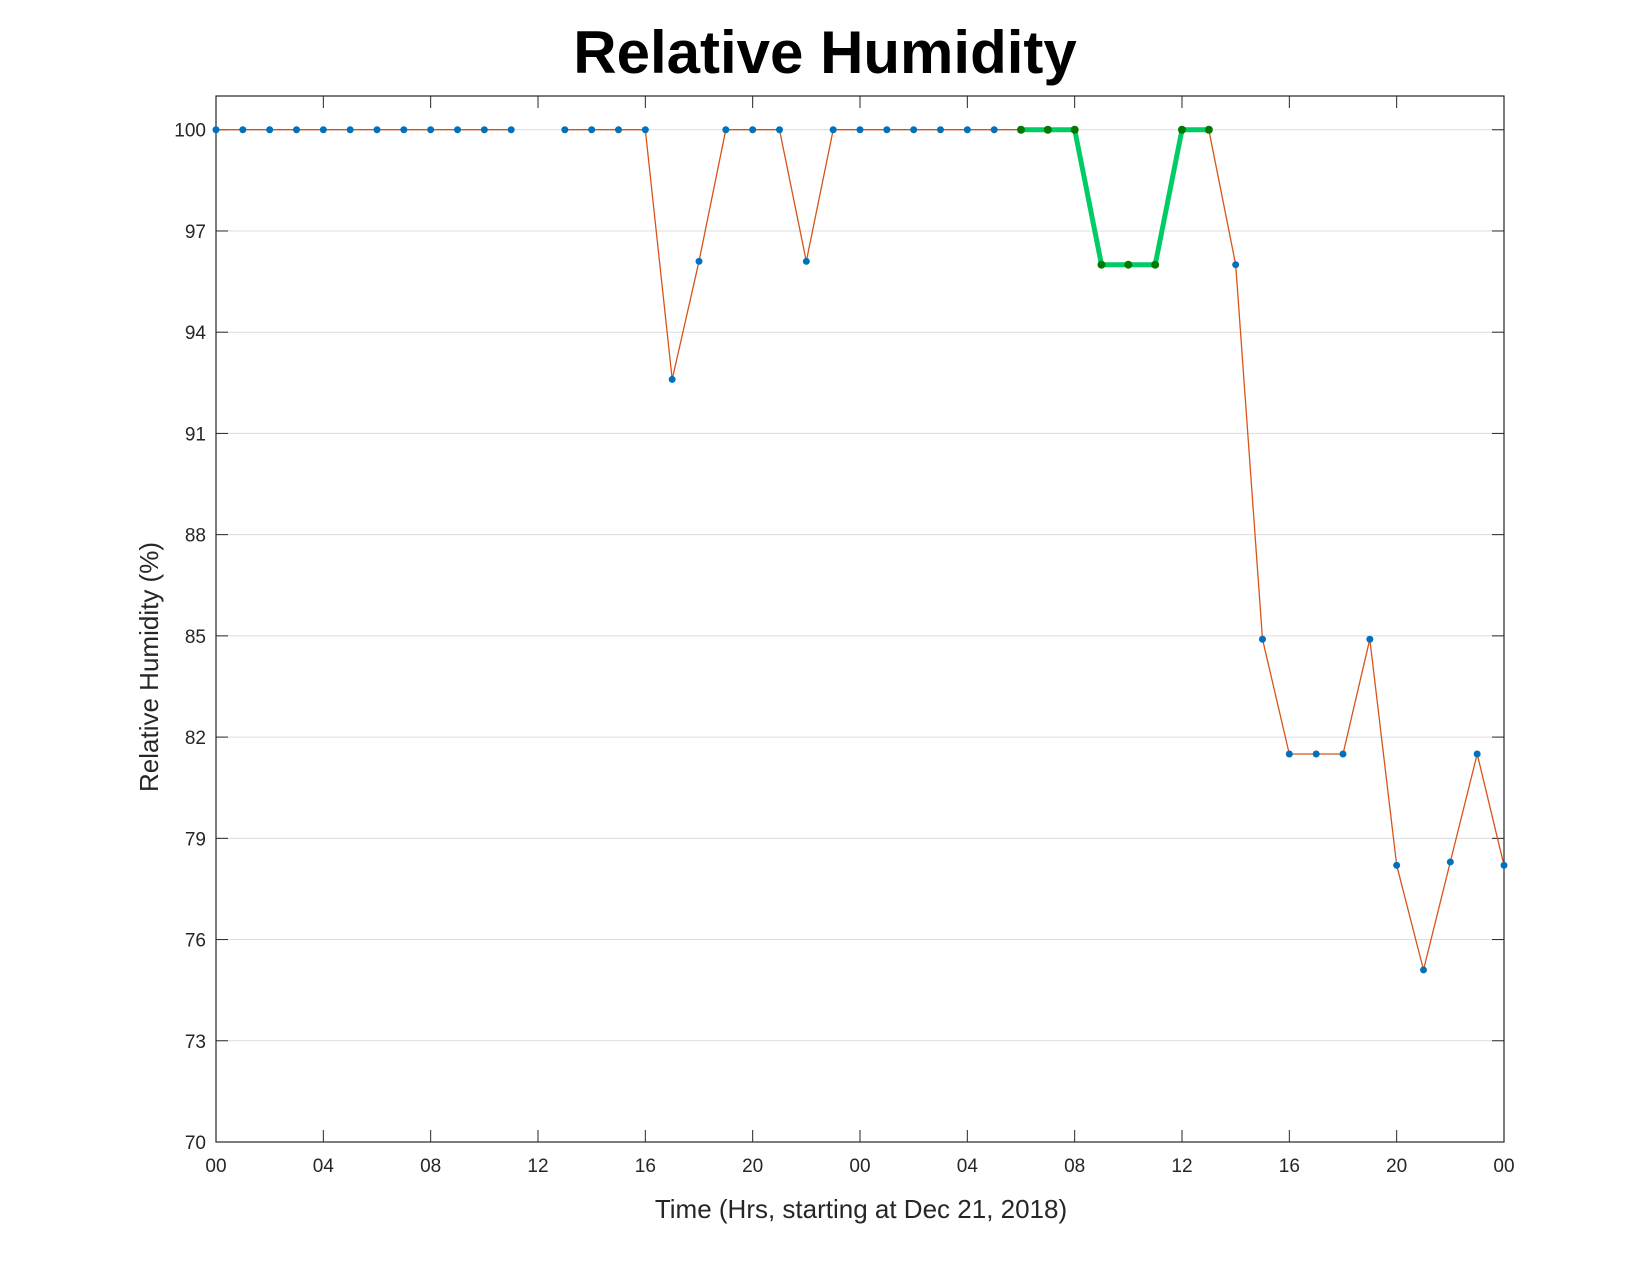  What do you see at coordinates (195, 434) in the screenshot?
I see `y-tick-label: 91` at bounding box center [195, 434].